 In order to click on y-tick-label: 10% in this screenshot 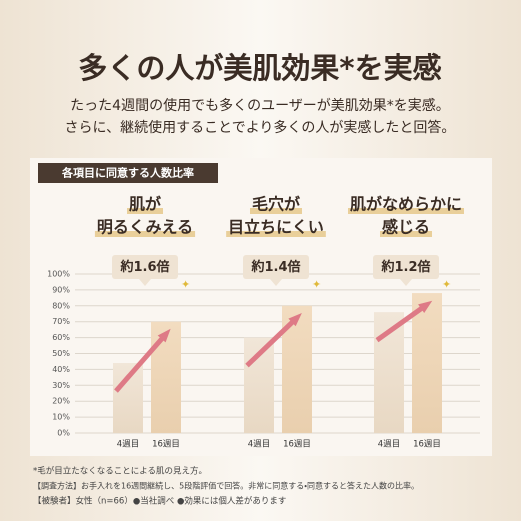, I will do `click(61, 417)`.